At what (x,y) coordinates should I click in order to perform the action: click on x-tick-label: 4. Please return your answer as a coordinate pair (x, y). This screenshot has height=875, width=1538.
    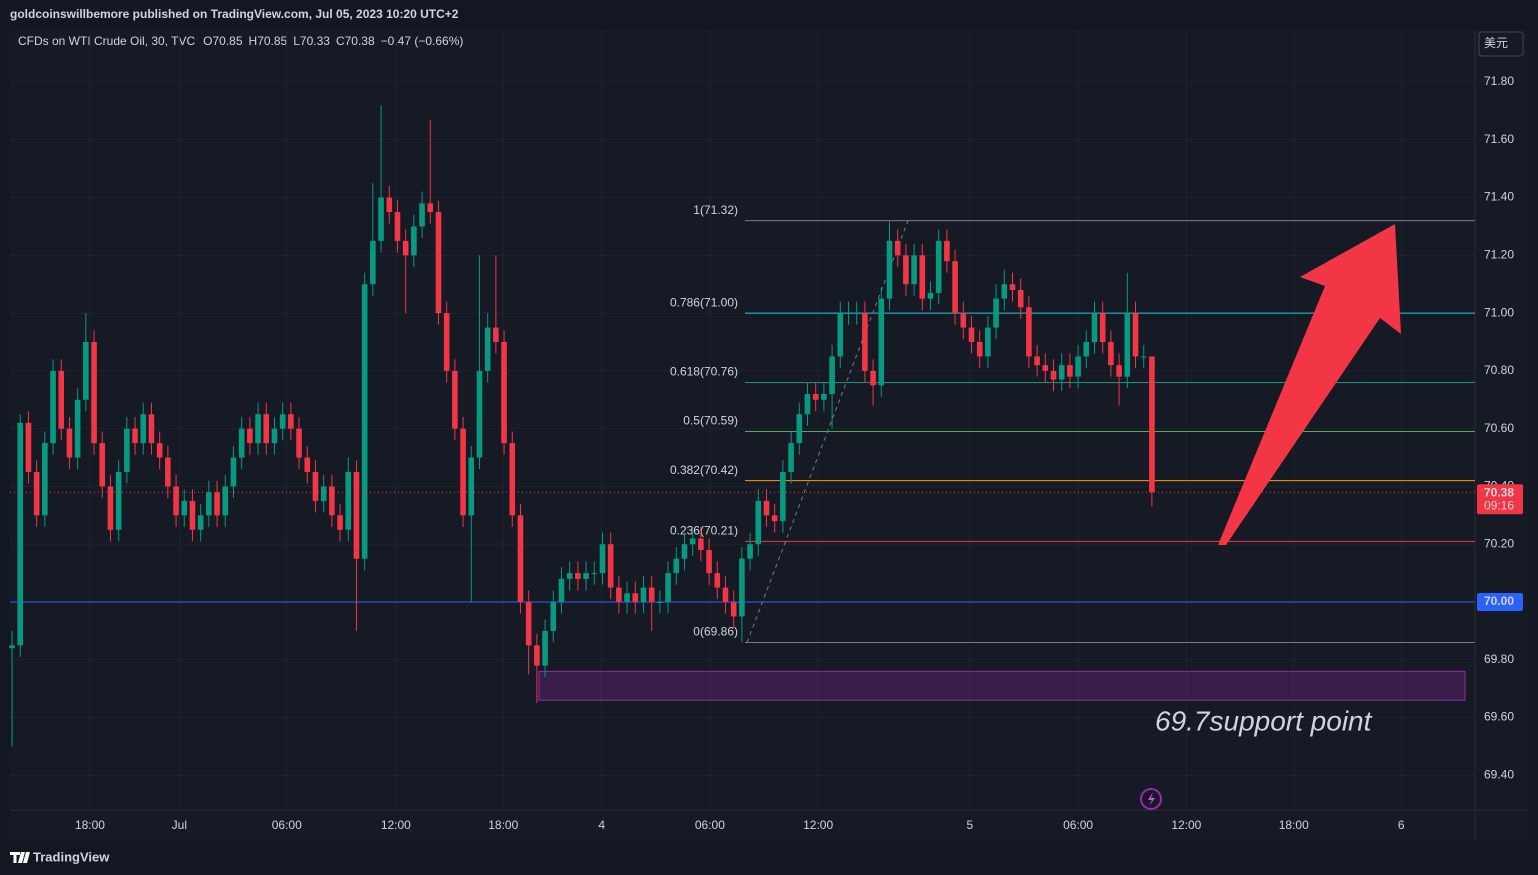
    Looking at the image, I should click on (601, 825).